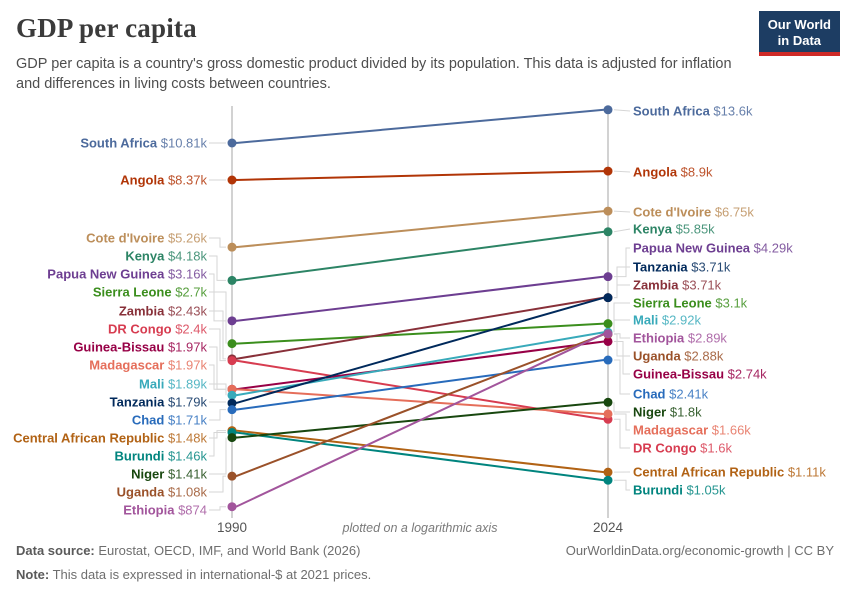 The image size is (850, 600). What do you see at coordinates (143, 143) in the screenshot?
I see `label-1990-south-africa: South Africa $10.81k` at bounding box center [143, 143].